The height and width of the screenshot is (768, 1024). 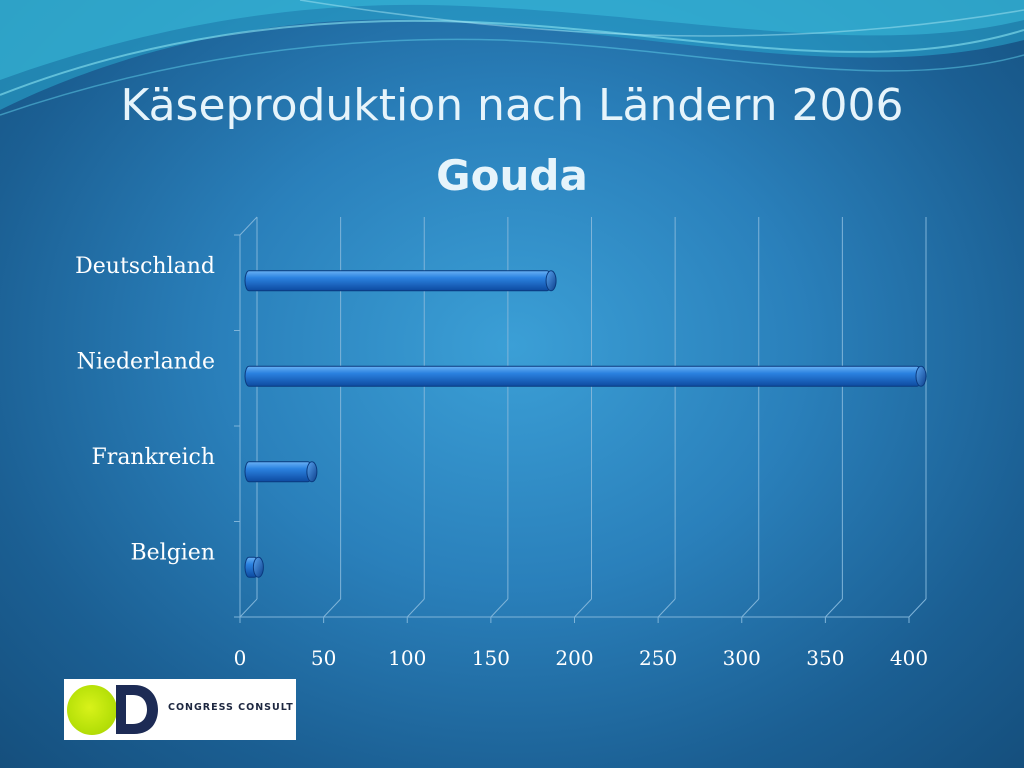 I want to click on x-tick-label: 250, so click(x=658, y=658).